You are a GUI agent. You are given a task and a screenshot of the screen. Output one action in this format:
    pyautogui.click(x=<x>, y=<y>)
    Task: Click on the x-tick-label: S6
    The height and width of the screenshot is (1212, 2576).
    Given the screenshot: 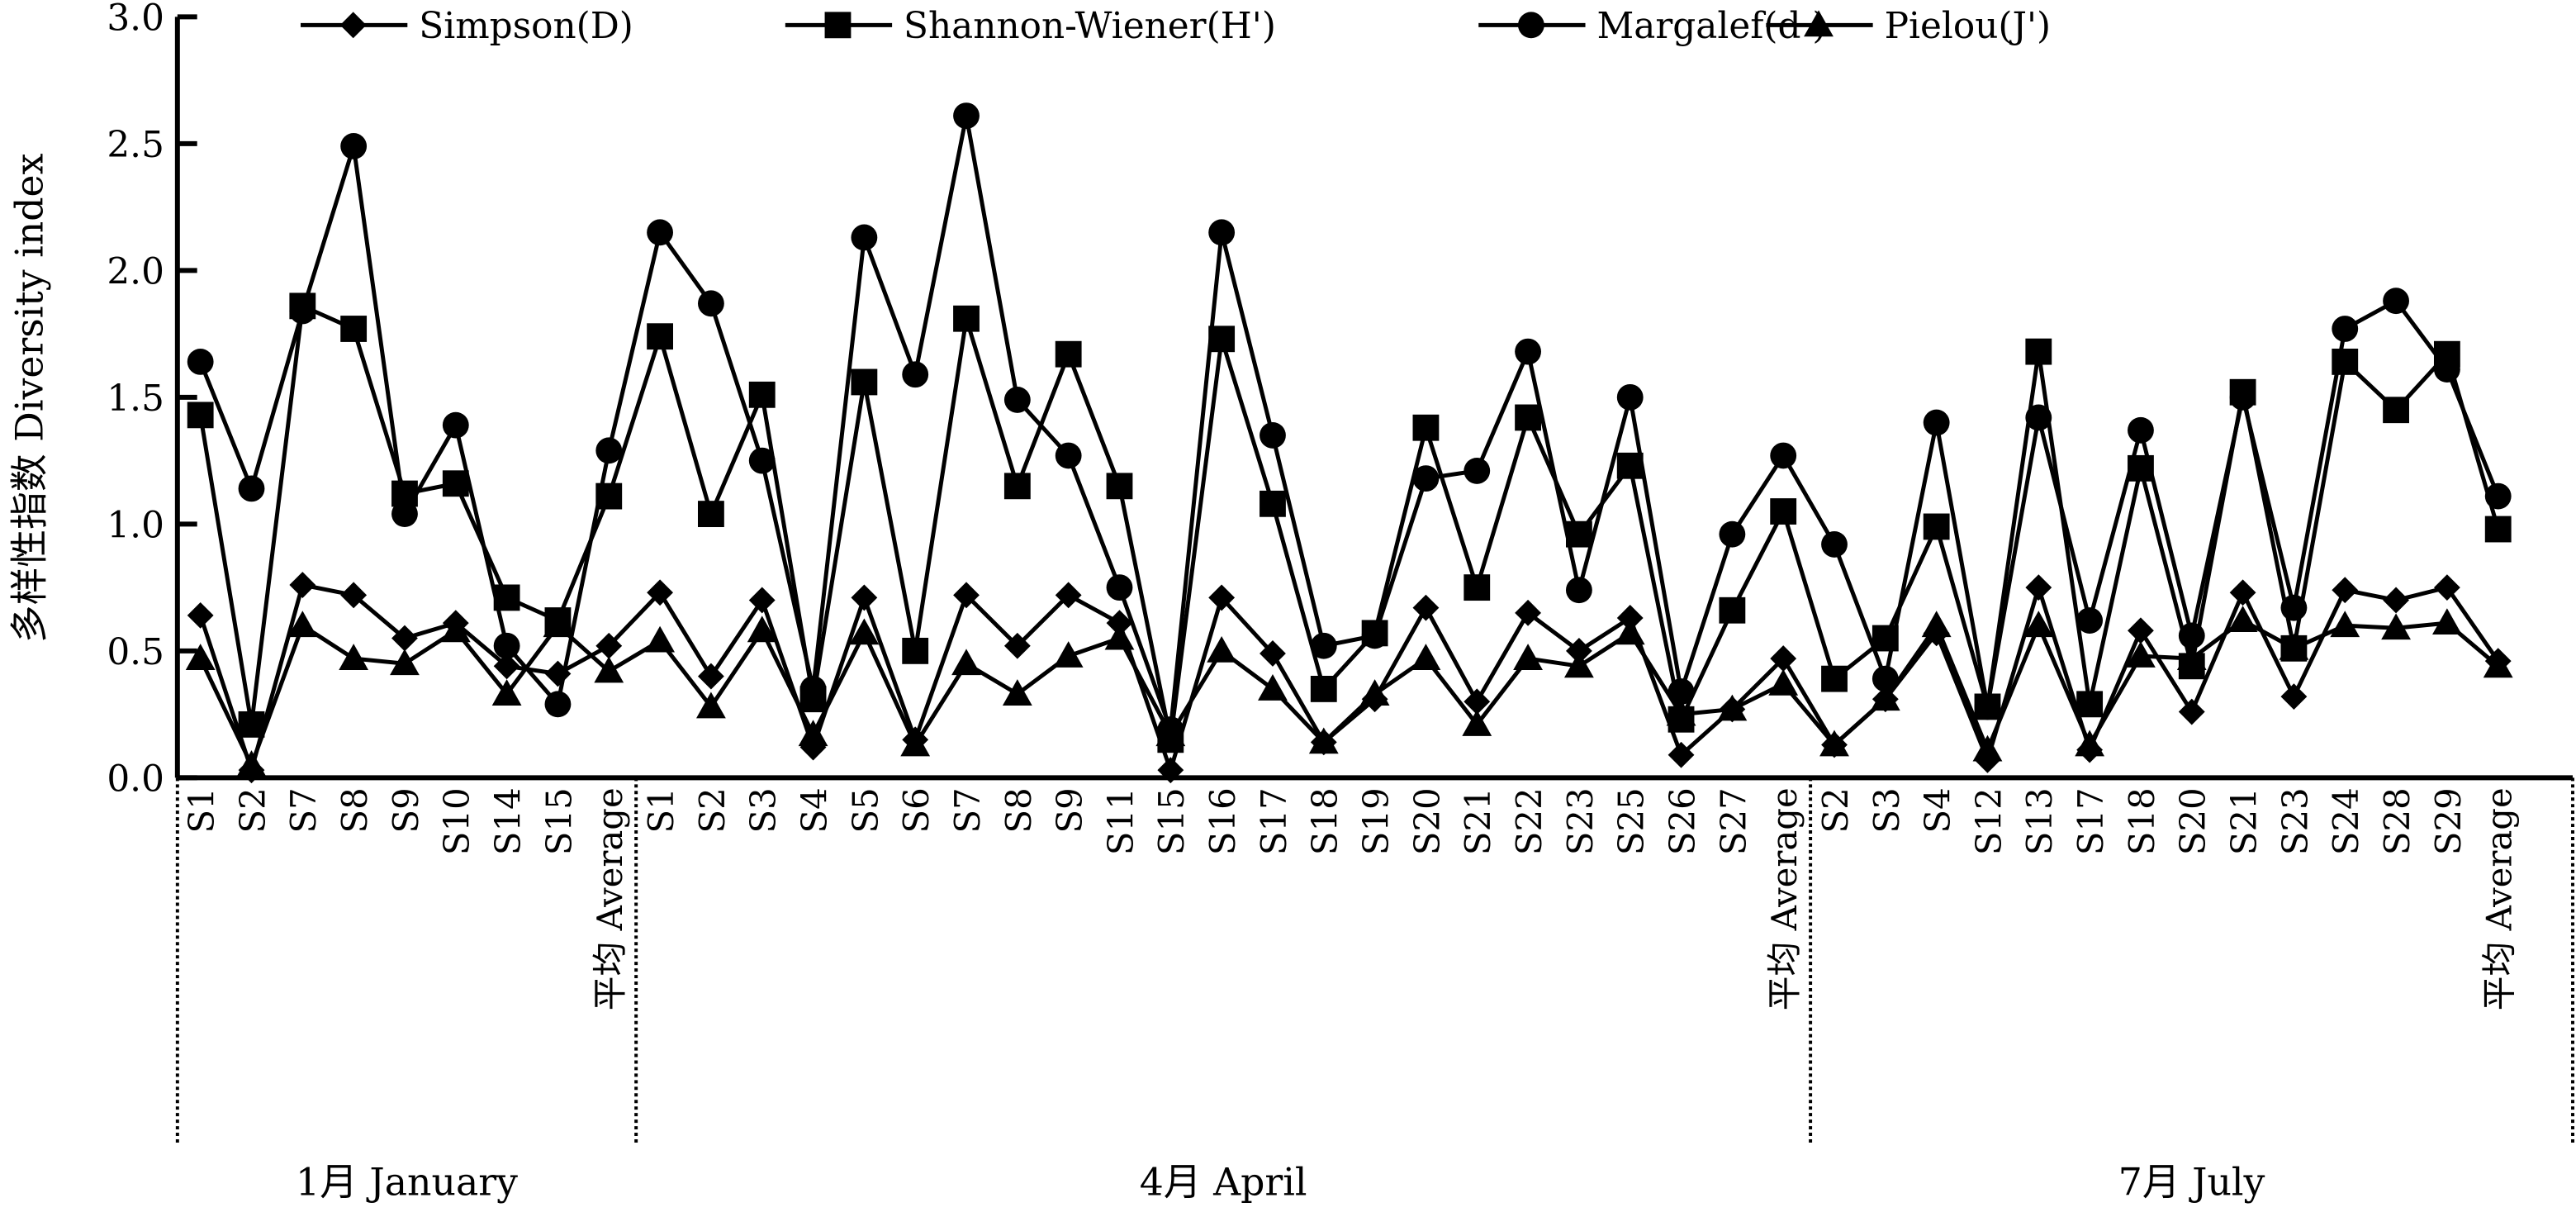 What is the action you would take?
    pyautogui.click(x=916, y=810)
    